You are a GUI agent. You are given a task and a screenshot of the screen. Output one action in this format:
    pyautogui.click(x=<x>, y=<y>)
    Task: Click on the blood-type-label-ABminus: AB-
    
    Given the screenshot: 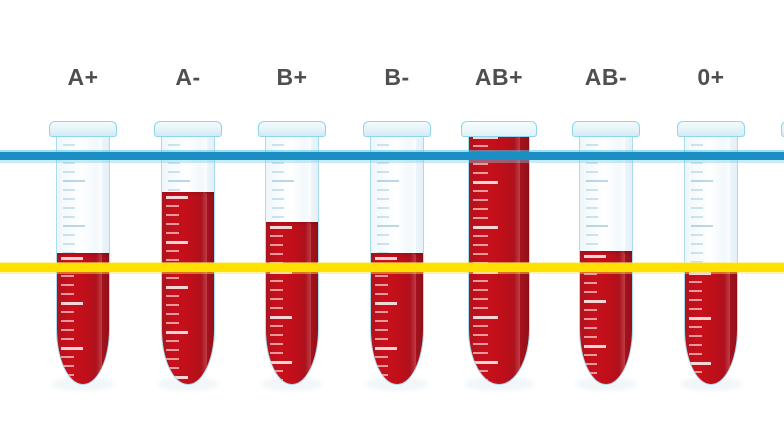 What is the action you would take?
    pyautogui.click(x=606, y=77)
    